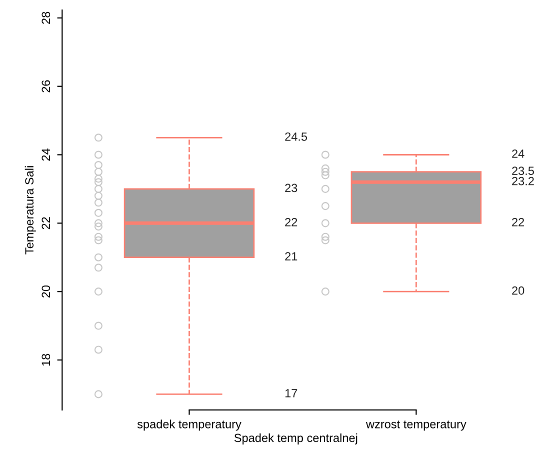 This screenshot has height=457, width=550. I want to click on y-tick-label: 22, so click(46, 223).